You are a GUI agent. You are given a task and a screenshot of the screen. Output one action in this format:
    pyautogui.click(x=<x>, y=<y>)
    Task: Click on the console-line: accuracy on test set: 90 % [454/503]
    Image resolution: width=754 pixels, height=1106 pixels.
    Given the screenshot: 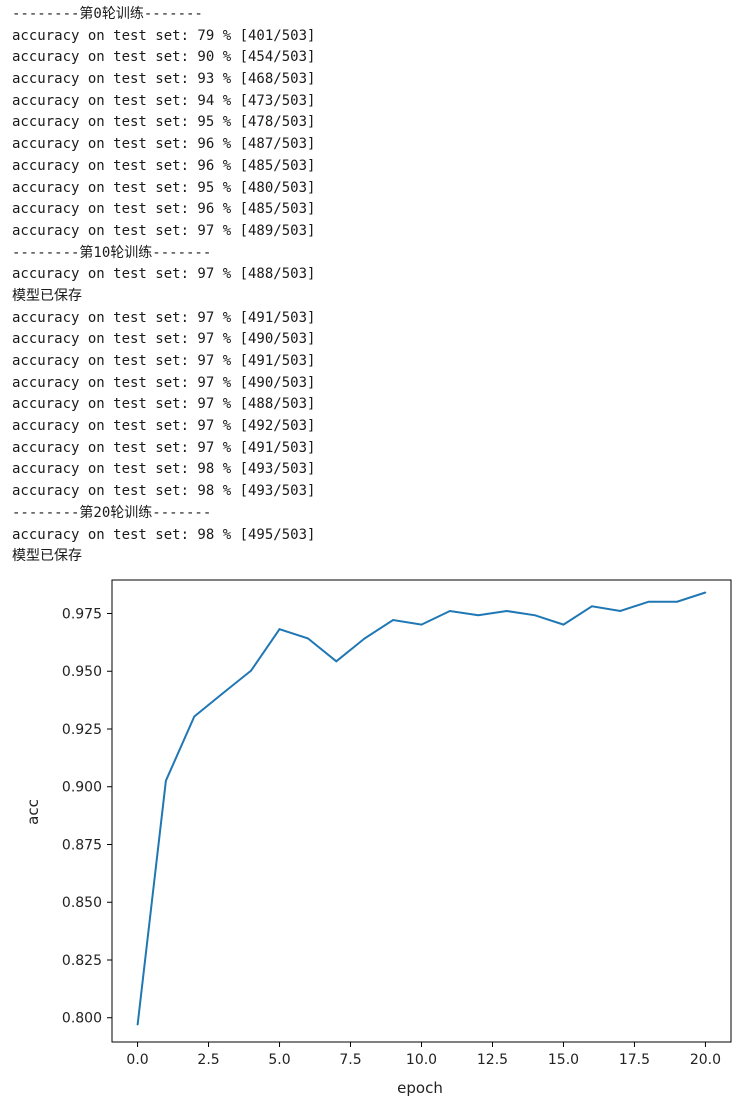 What is the action you would take?
    pyautogui.click(x=164, y=57)
    